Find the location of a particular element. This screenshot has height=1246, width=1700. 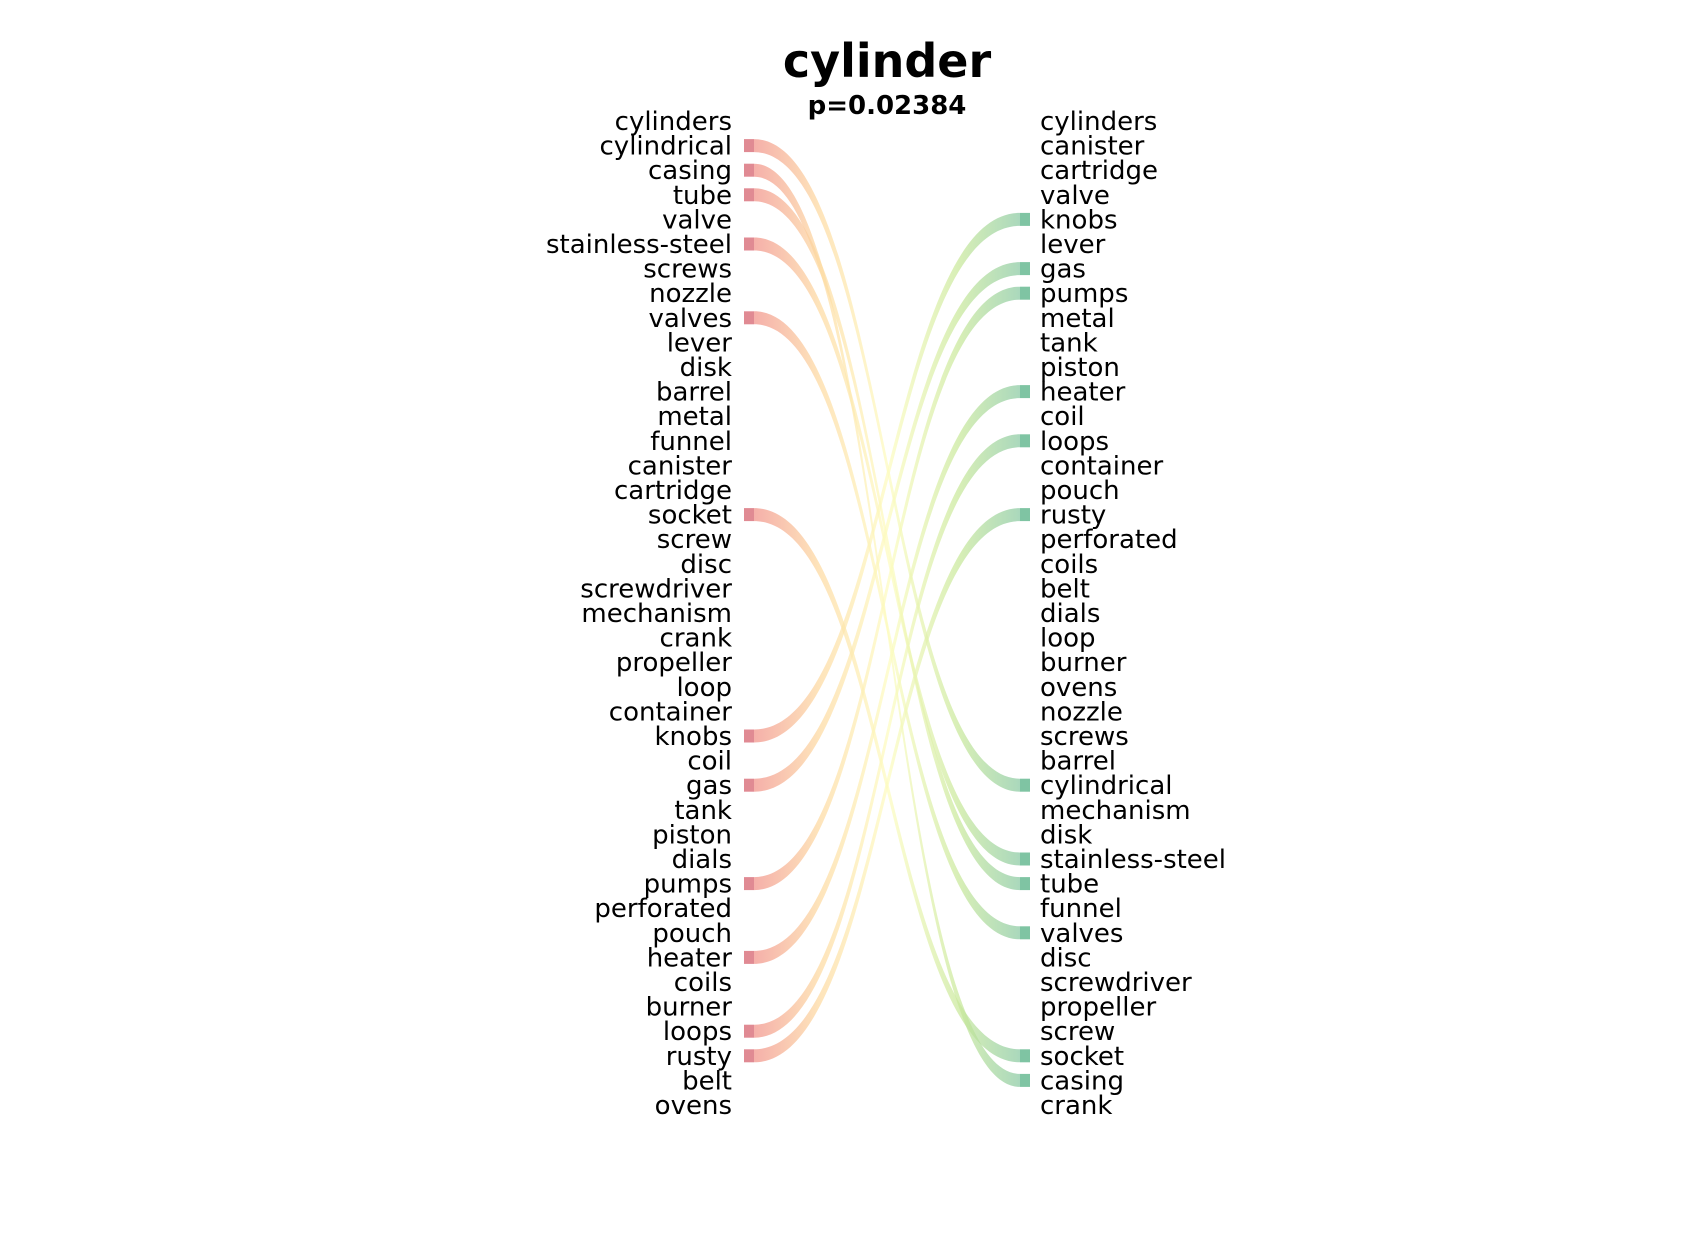

right-marker-cylindrical is located at coordinates (1025, 785).